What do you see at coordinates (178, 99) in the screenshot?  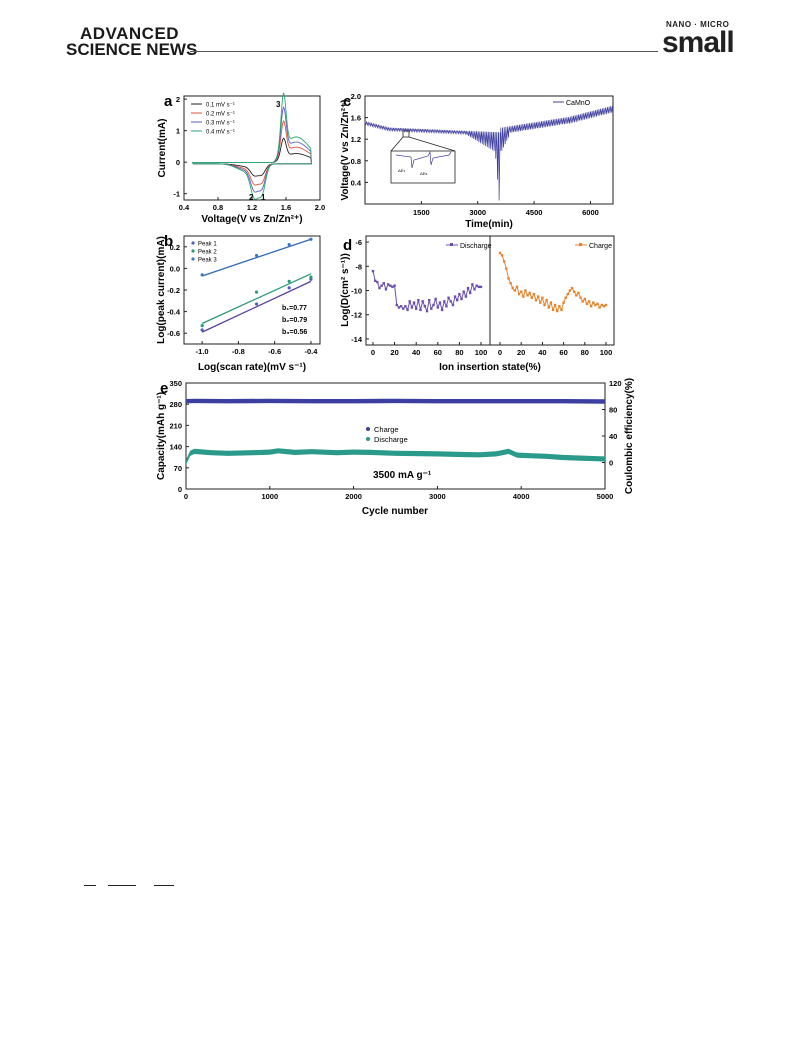 I see `y-tick-label-a: 2` at bounding box center [178, 99].